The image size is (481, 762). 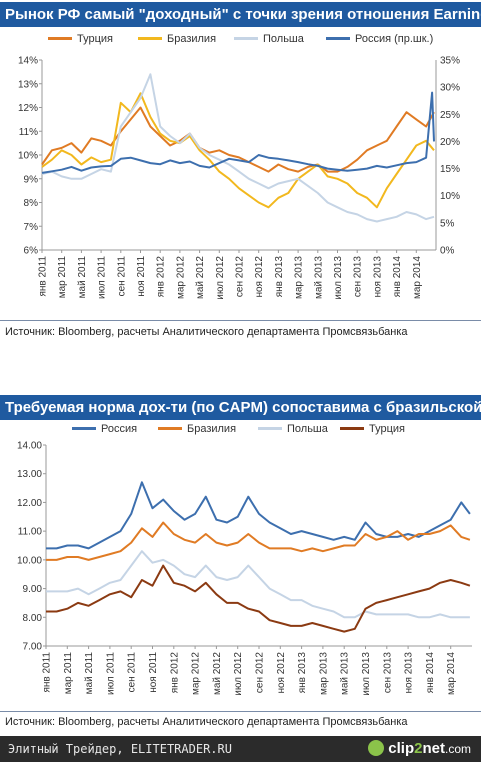 What do you see at coordinates (47, 672) in the screenshot?
I see `chart2-x-tick-label: янв 2011` at bounding box center [47, 672].